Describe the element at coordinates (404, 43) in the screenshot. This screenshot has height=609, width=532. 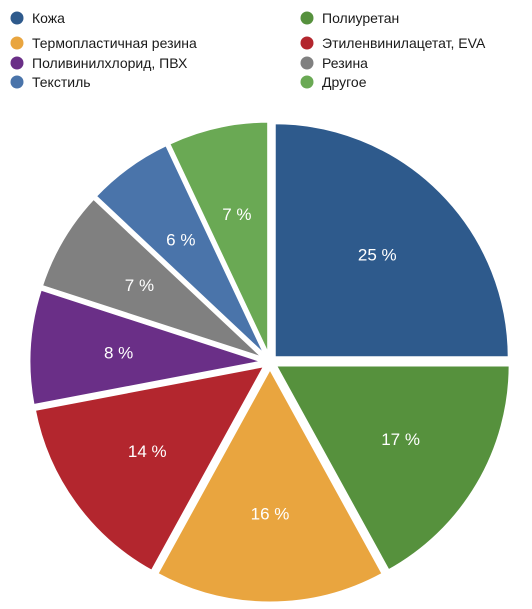
I see `legend-label: Этиленвинилацетат, EVA` at that location.